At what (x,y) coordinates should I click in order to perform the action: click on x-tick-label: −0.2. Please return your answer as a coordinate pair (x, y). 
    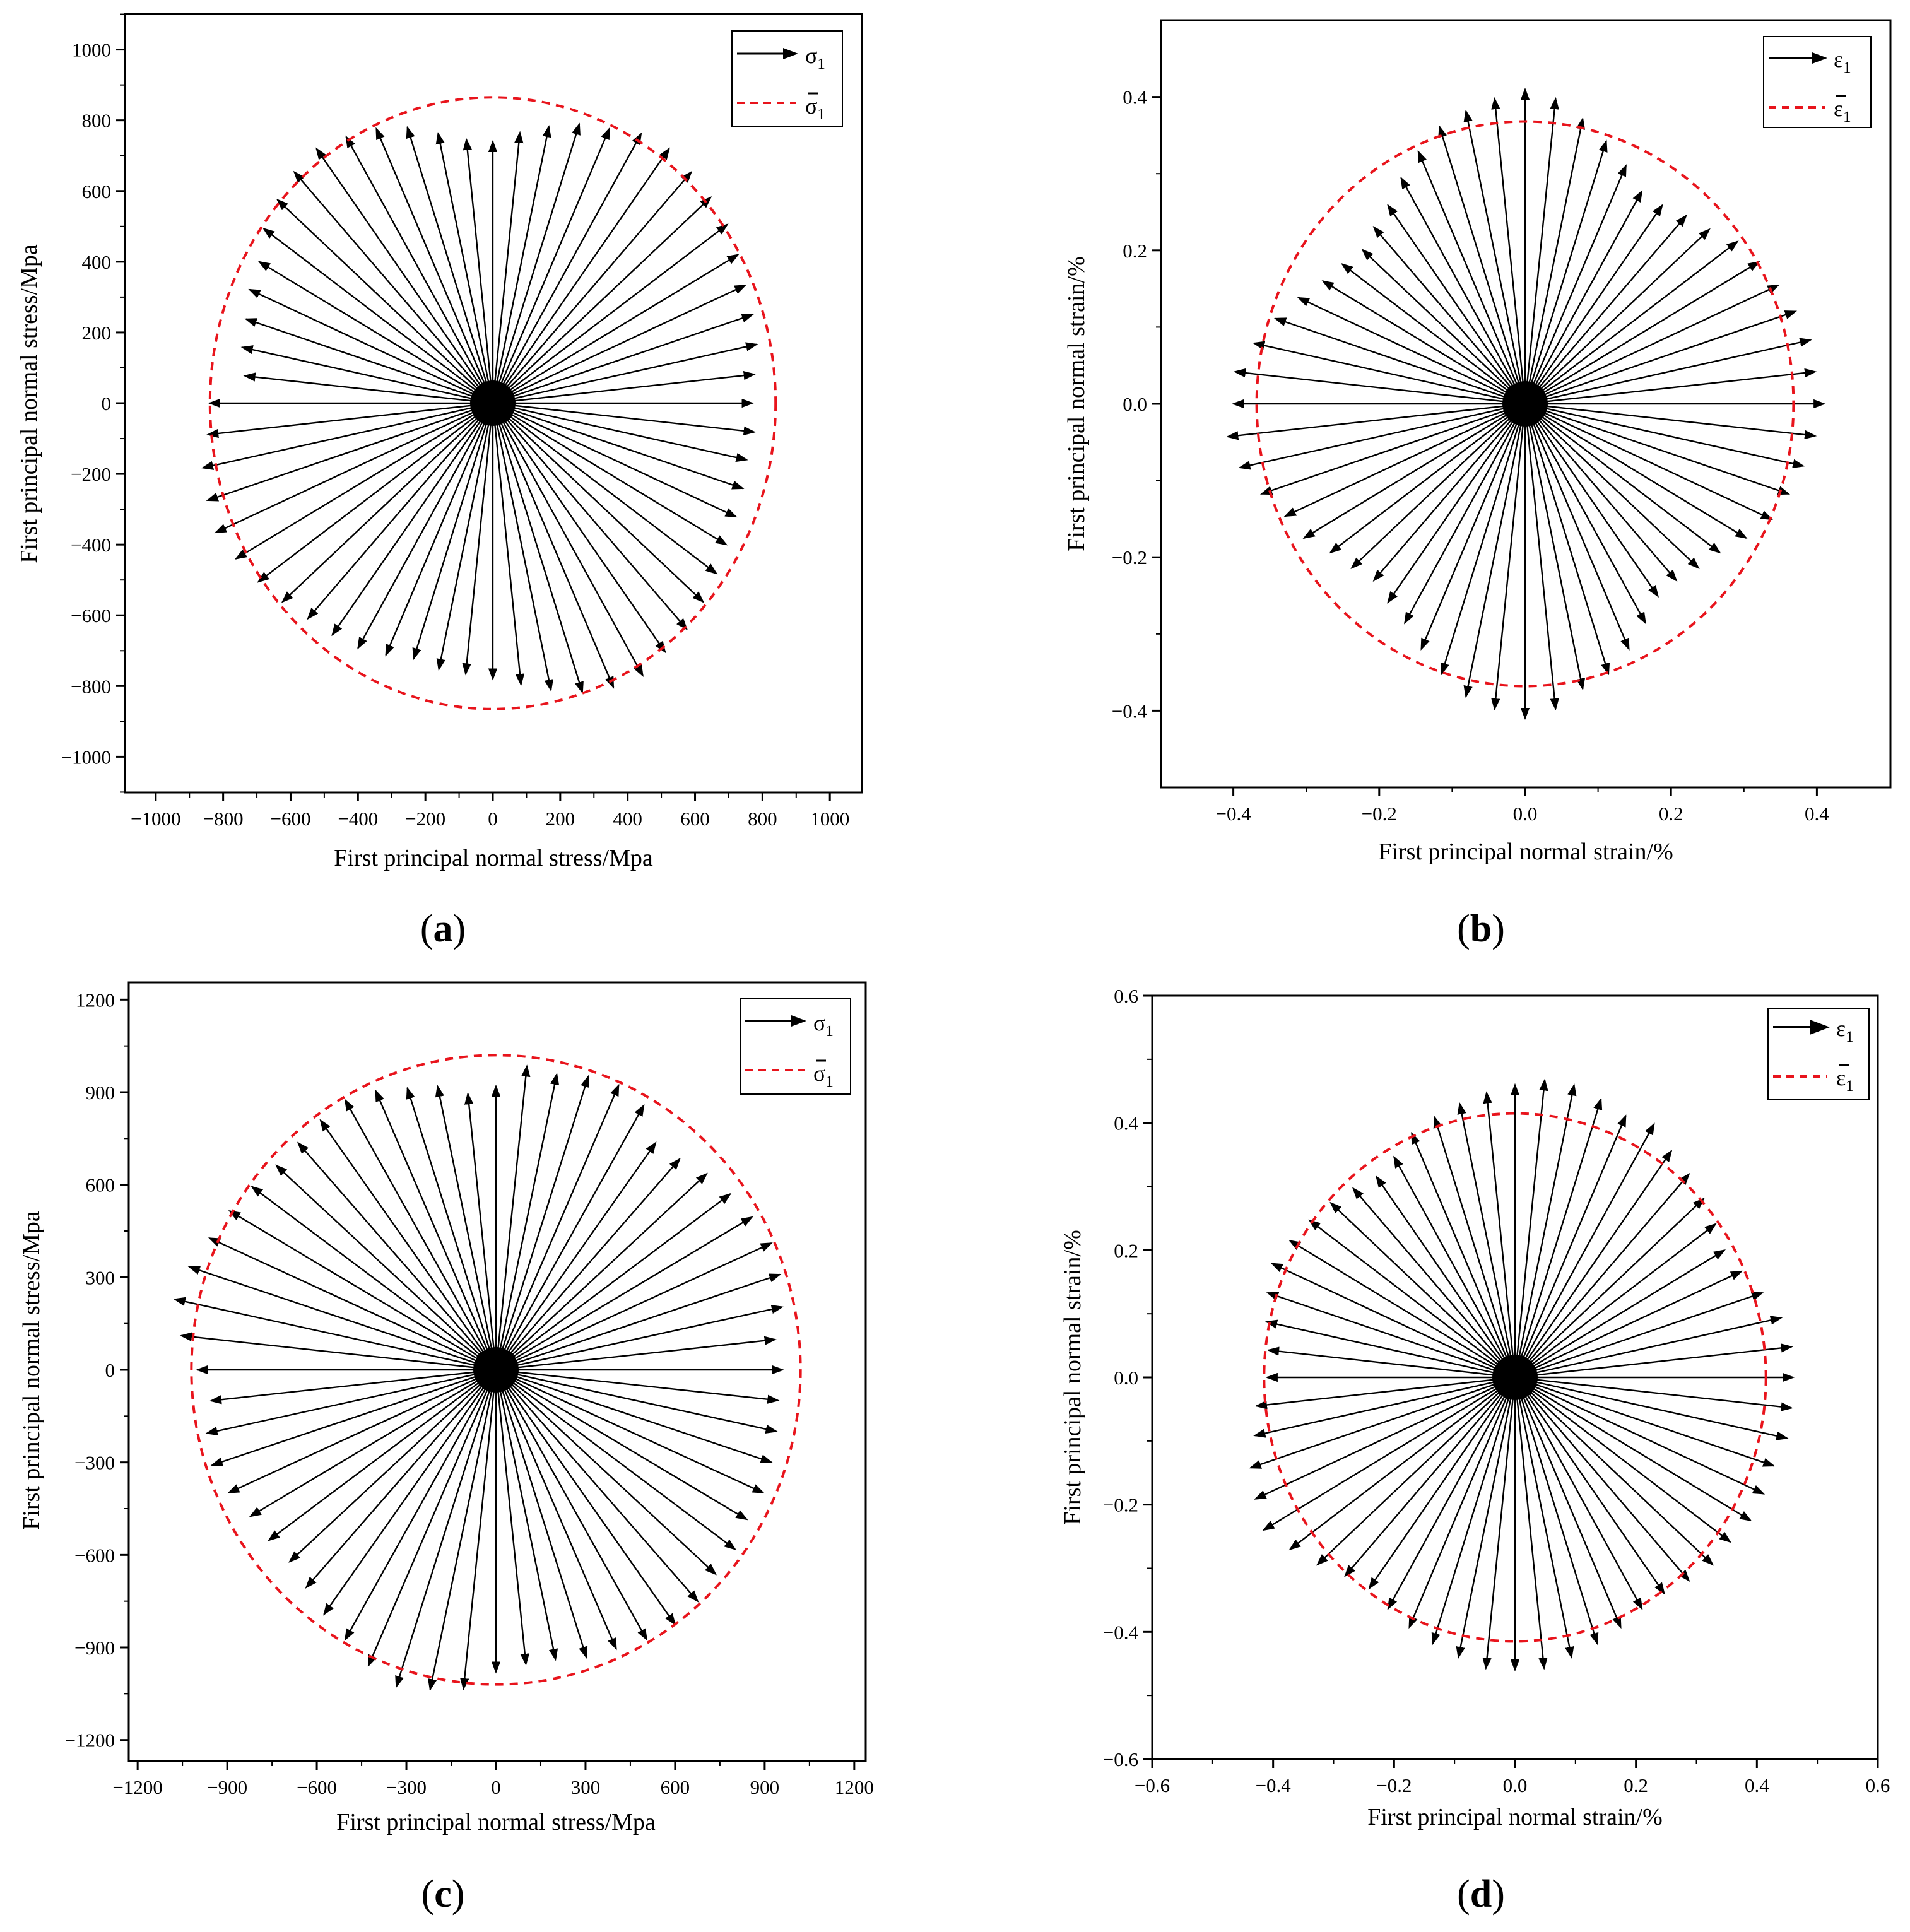
    Looking at the image, I should click on (1379, 814).